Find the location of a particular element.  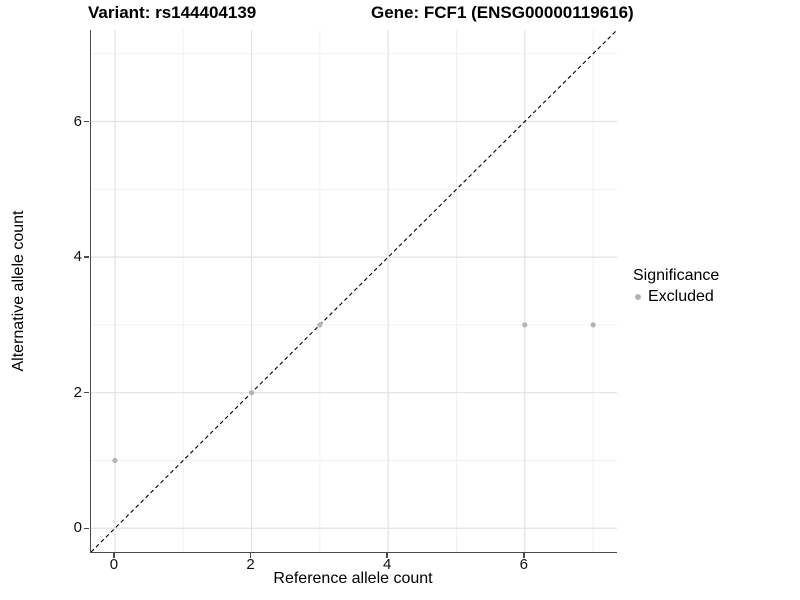

y-axis-title: Alternative allele count is located at coordinates (18, 291).